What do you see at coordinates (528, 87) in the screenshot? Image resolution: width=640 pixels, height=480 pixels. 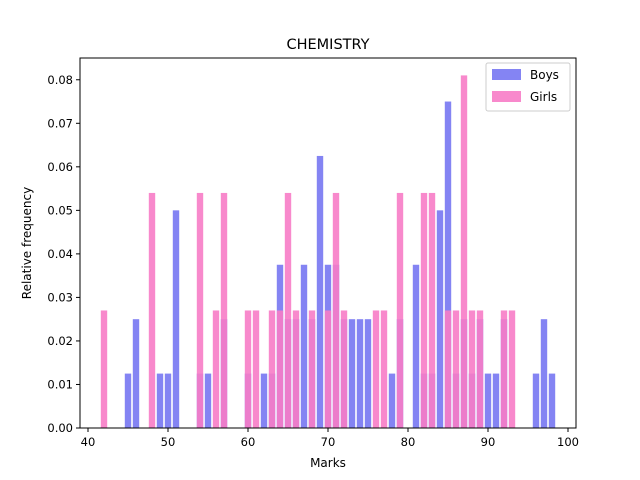 I see `legend: Boys Girls` at bounding box center [528, 87].